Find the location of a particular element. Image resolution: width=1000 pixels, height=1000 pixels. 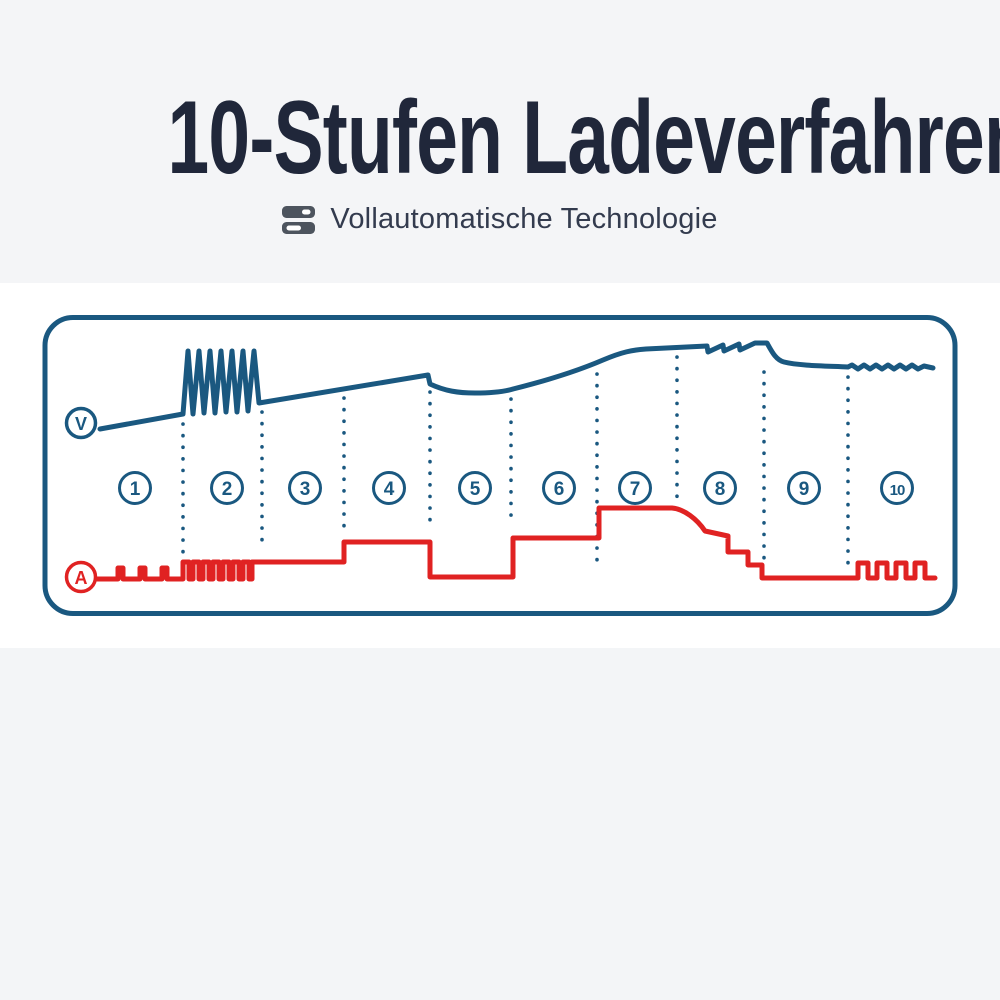

stage-number-10: 10 is located at coordinates (897, 490).